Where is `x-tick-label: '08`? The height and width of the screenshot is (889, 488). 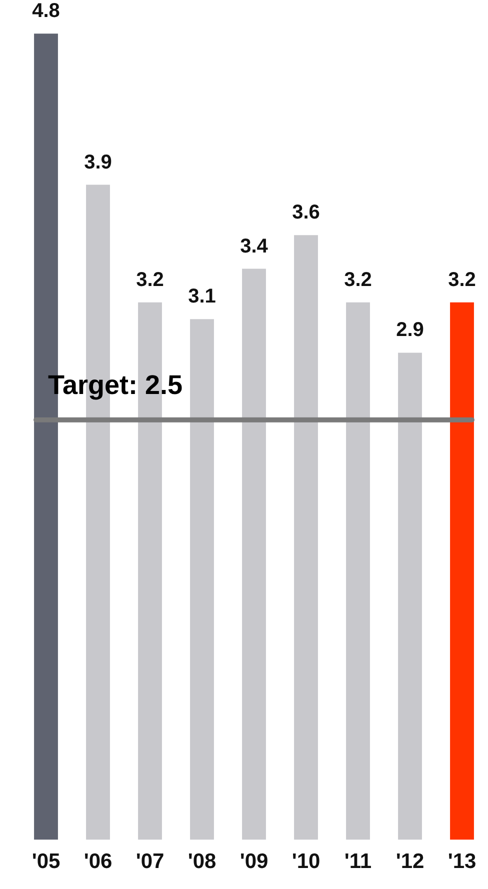 x-tick-label: '08 is located at coordinates (202, 862).